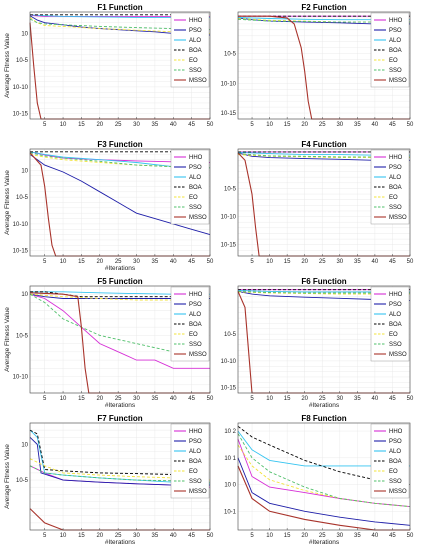 The width and height of the screenshot is (424, 550). I want to click on series-line-sso, so click(324, 470).